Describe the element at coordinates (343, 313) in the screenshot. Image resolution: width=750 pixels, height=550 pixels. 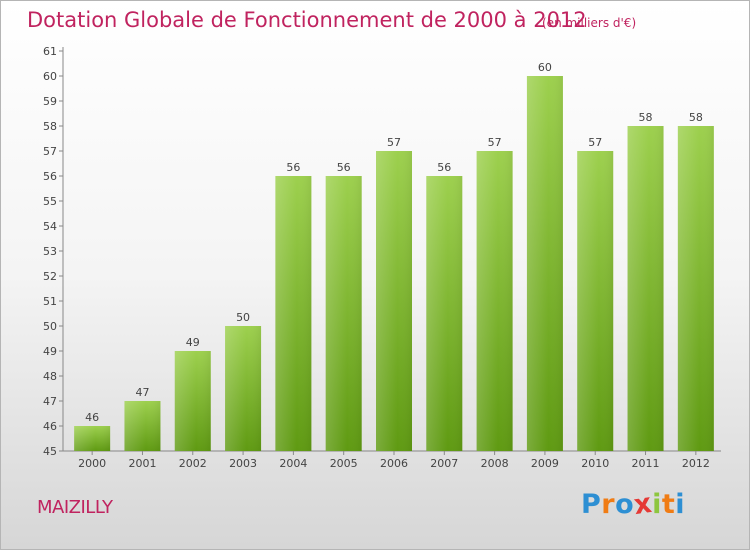
I see `bar-shade-2005` at that location.